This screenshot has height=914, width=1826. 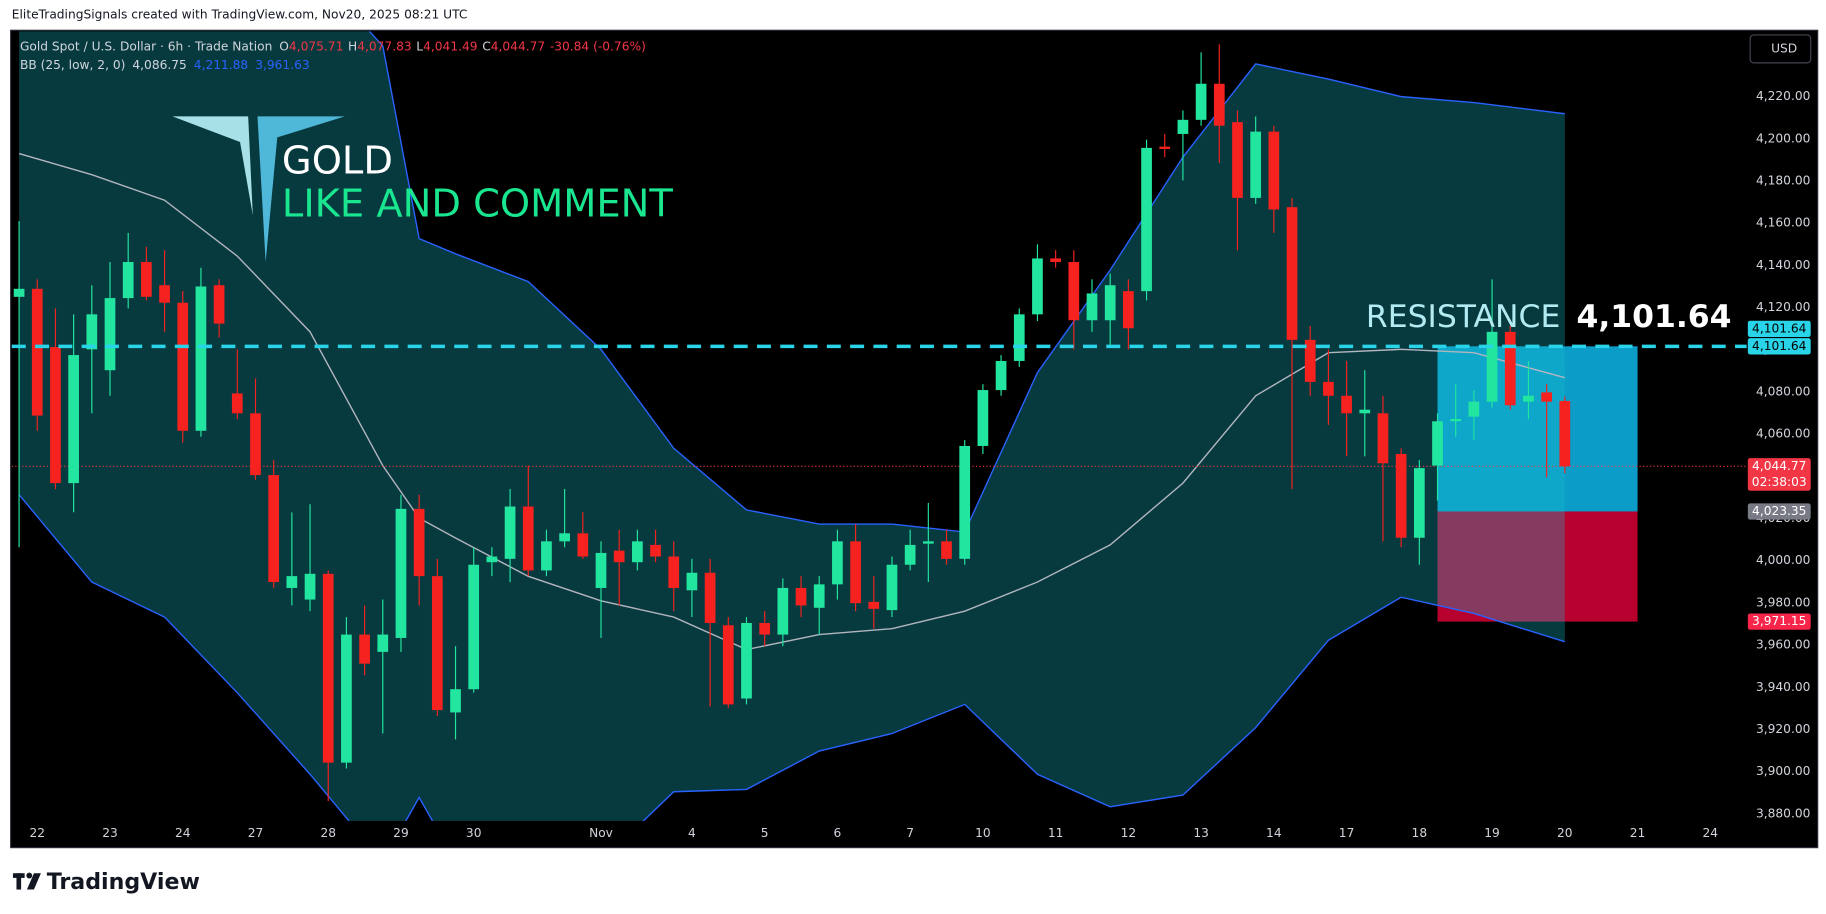 I want to click on y-tick-label: 3,960.00, so click(x=1783, y=645).